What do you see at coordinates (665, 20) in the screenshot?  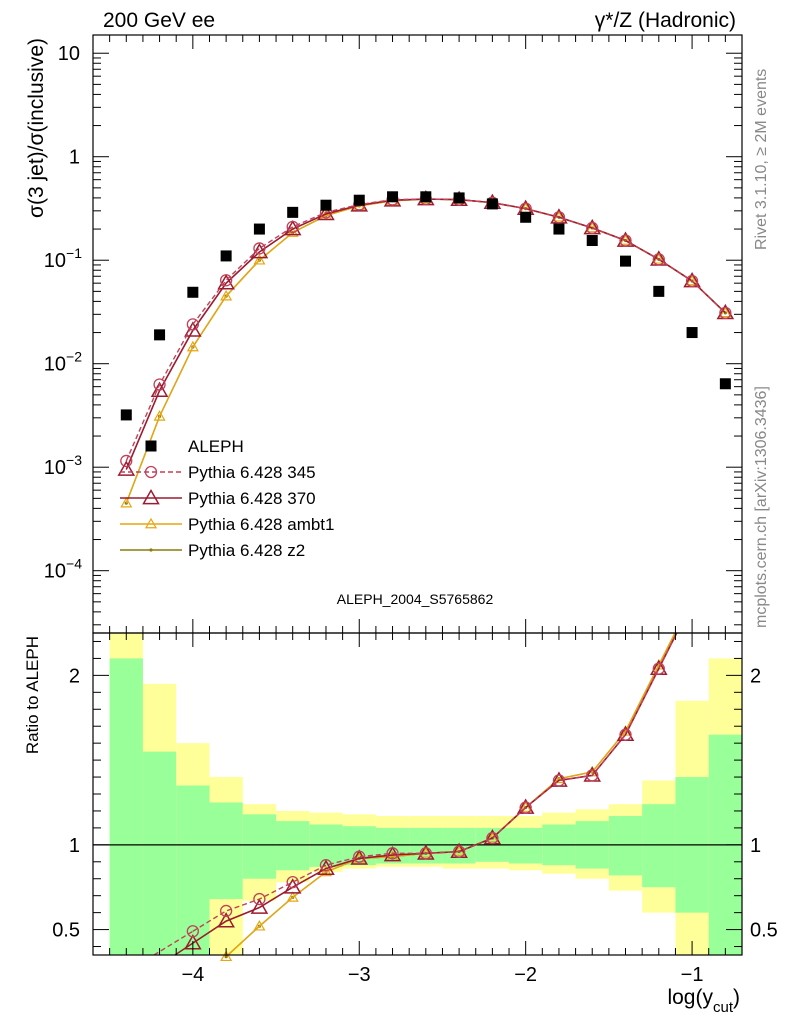 I see `header-right-label: γ*/Z (Hadronic)` at bounding box center [665, 20].